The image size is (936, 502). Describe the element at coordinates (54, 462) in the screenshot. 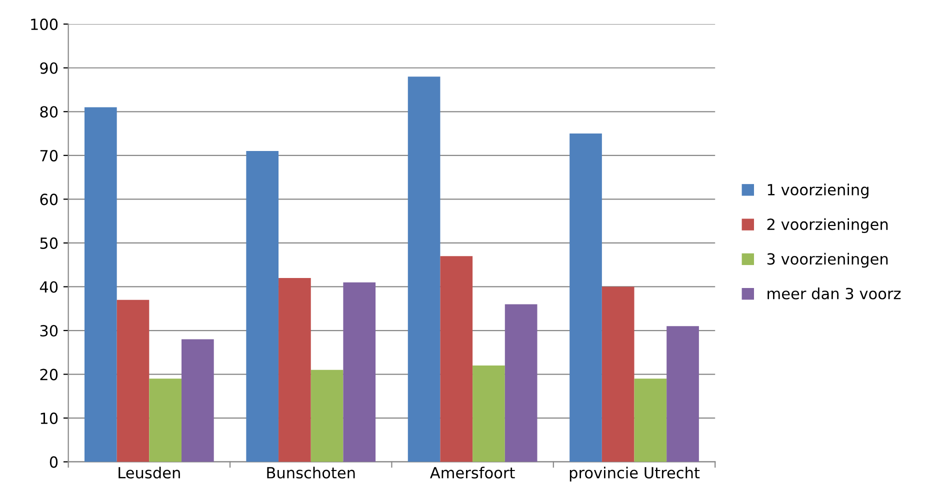

I see `y-tick-label: 0` at that location.